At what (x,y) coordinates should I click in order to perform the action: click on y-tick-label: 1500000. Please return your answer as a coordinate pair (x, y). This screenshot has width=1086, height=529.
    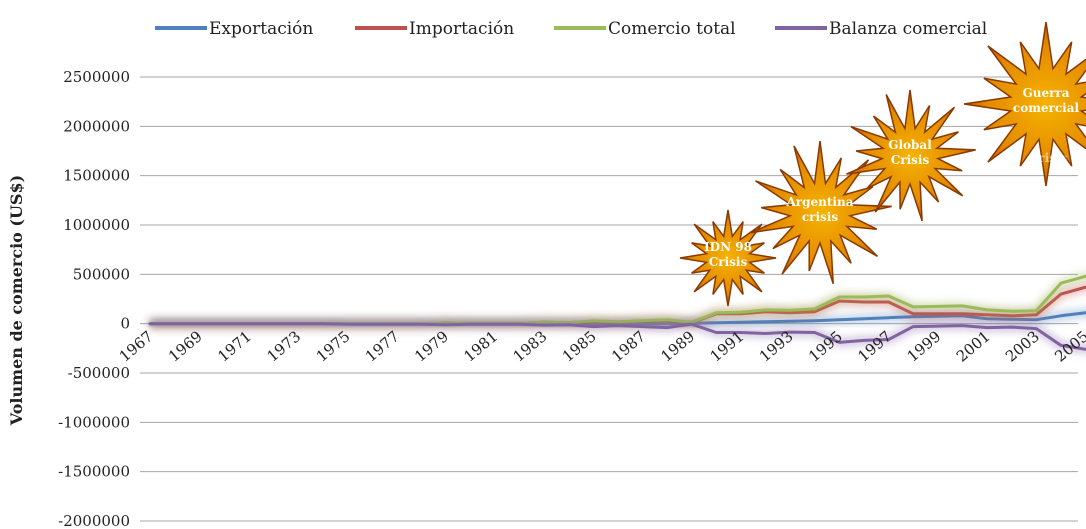
    Looking at the image, I should click on (96, 176).